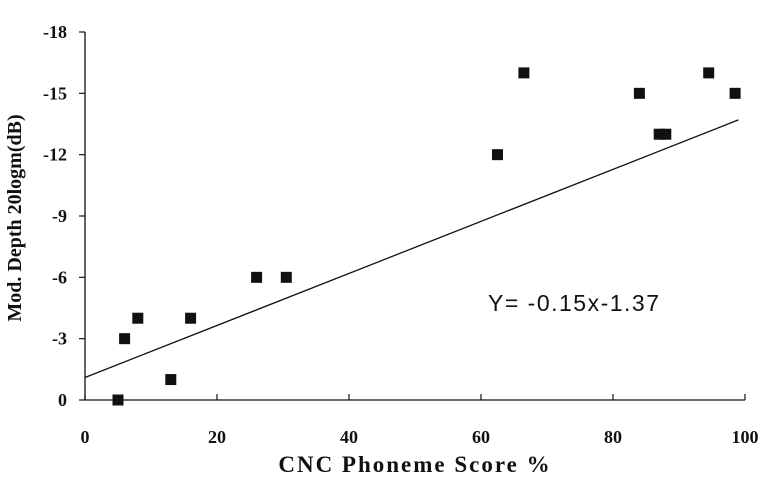  Describe the element at coordinates (55, 93) in the screenshot. I see `y-tick-label: -15` at that location.